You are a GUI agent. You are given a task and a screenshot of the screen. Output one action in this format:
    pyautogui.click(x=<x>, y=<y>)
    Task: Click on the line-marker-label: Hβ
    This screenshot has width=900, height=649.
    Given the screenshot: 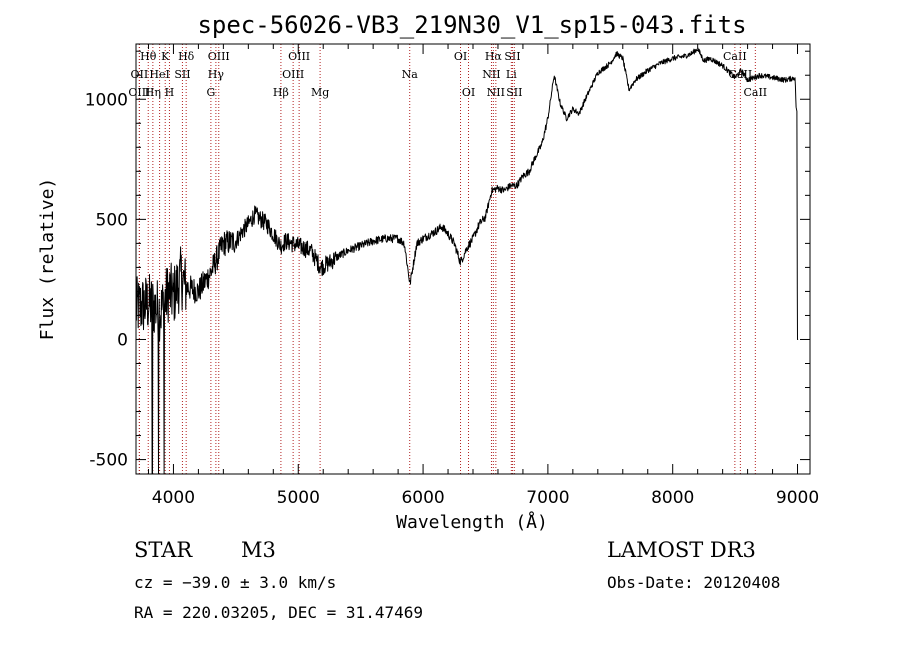 What is the action you would take?
    pyautogui.click(x=281, y=92)
    